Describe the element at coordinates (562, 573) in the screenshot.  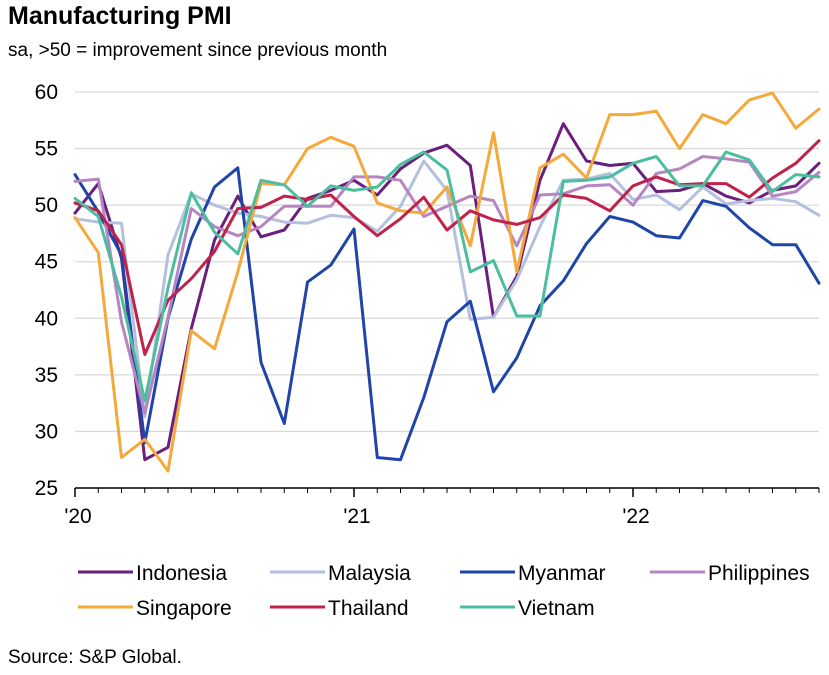
I see `legend-label-myanmar: Myanmar` at that location.